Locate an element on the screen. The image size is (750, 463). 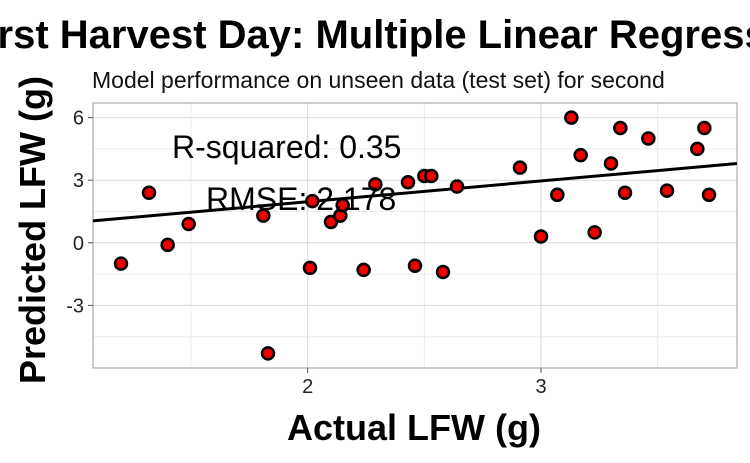
x-axis-title: Actual LFW (g) is located at coordinates (414, 427).